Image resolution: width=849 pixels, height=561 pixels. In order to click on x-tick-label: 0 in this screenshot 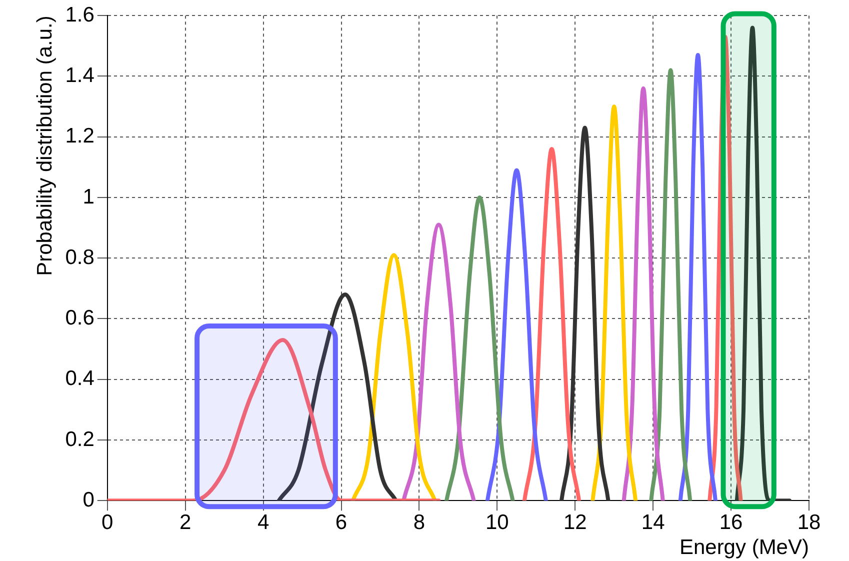, I will do `click(108, 522)`.